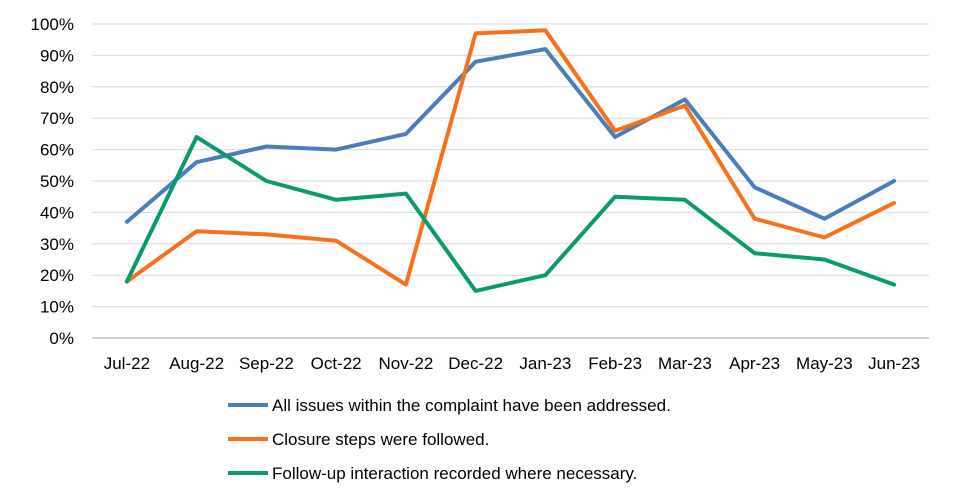 The width and height of the screenshot is (973, 503). What do you see at coordinates (754, 363) in the screenshot?
I see `x-tick-label: Apr-23` at bounding box center [754, 363].